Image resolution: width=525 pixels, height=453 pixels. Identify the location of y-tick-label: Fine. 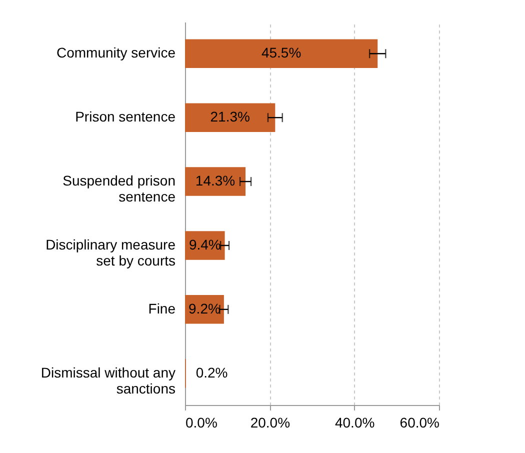
(162, 308).